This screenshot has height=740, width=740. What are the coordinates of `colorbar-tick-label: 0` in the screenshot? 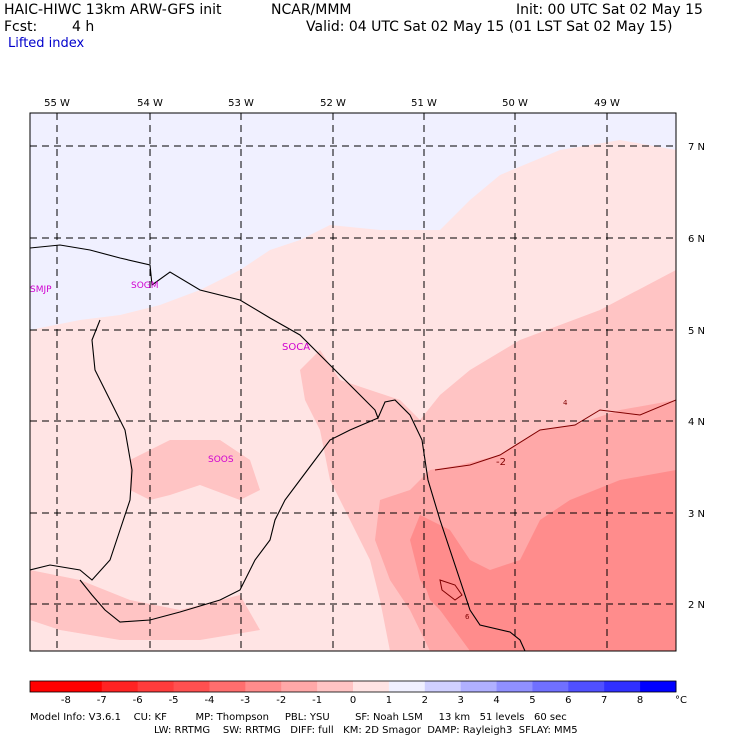 It's located at (353, 700).